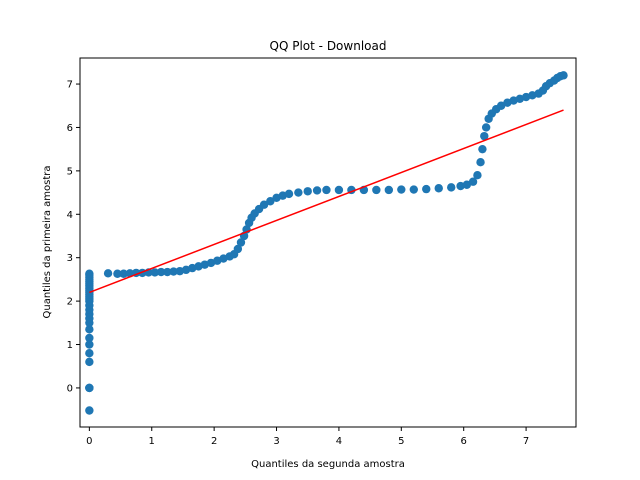 The image size is (640, 480). What do you see at coordinates (70, 388) in the screenshot?
I see `y-tick-label: 0` at bounding box center [70, 388].